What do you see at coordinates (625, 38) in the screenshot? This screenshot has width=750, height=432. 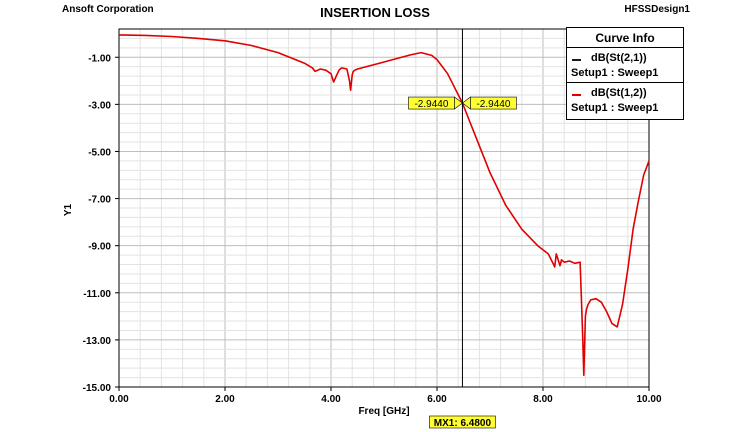 I see `legend-title: Curve Info` at bounding box center [625, 38].